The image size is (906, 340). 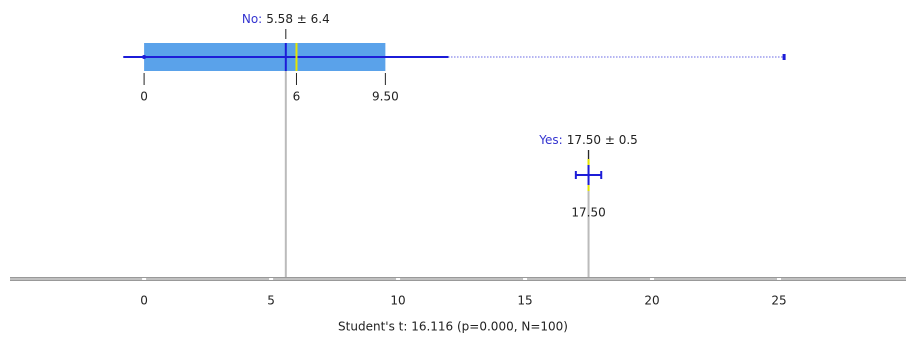 I want to click on x-tick-label: 25, so click(x=778, y=301).